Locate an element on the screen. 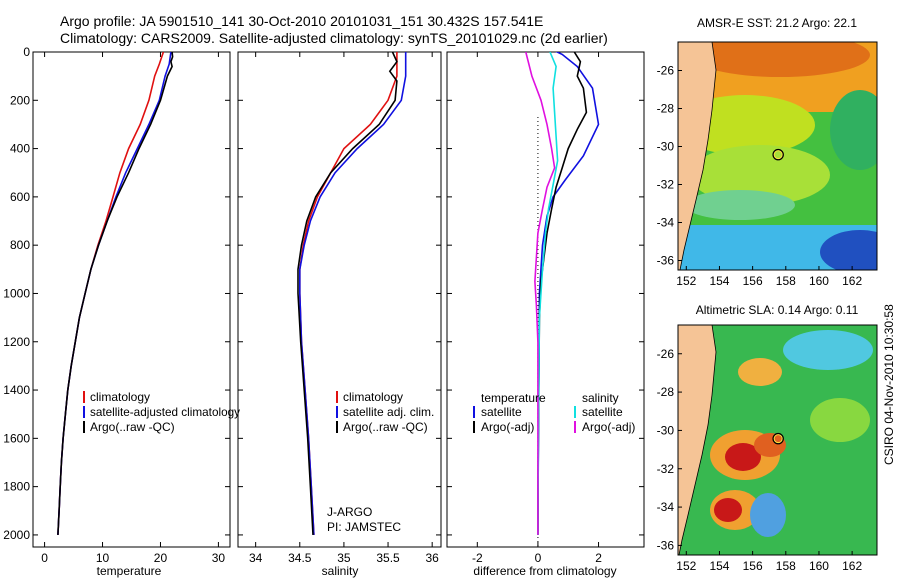 Image resolution: width=900 pixels, height=580 pixels. sst-teal-band is located at coordinates (740, 205).